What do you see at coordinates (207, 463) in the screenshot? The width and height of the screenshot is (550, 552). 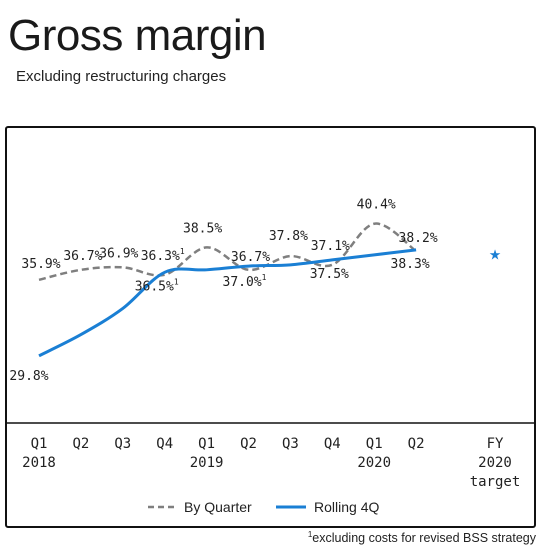 I see `x-tick-year-label: 2019` at bounding box center [207, 463].